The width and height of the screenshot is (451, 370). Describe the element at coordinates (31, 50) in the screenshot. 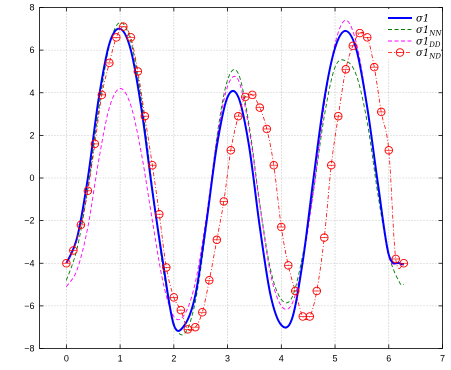

I see `y-tick-label: 6` at that location.